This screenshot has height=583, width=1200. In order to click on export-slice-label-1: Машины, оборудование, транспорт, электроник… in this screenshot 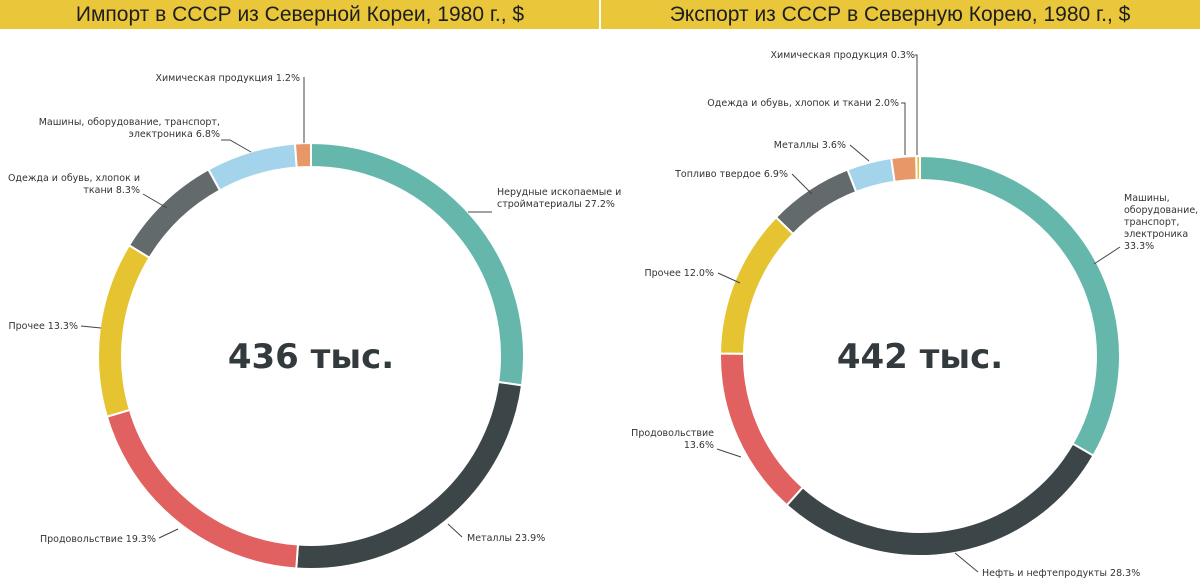, I will do `click(1161, 222)`.